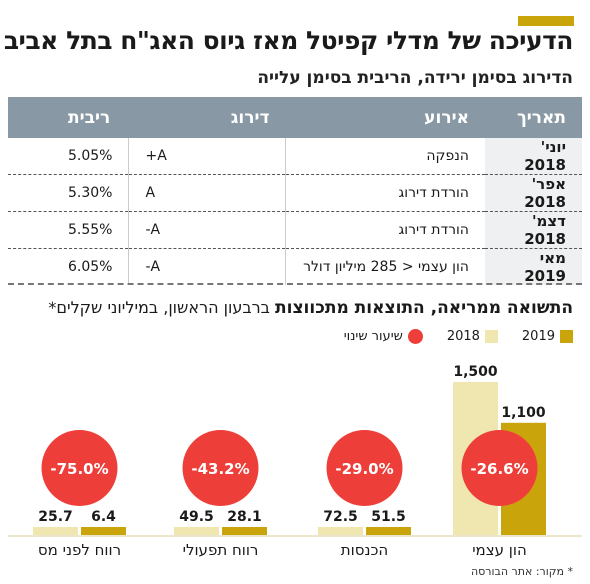  Describe the element at coordinates (196, 517) in the screenshot. I see `value-label-2018-operating-profit: 49.5` at that location.